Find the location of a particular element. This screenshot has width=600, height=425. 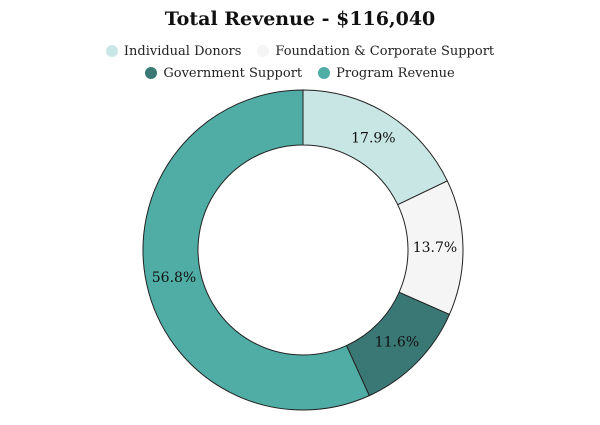

chart-title: Total Revenue - $116,040 is located at coordinates (300, 19).